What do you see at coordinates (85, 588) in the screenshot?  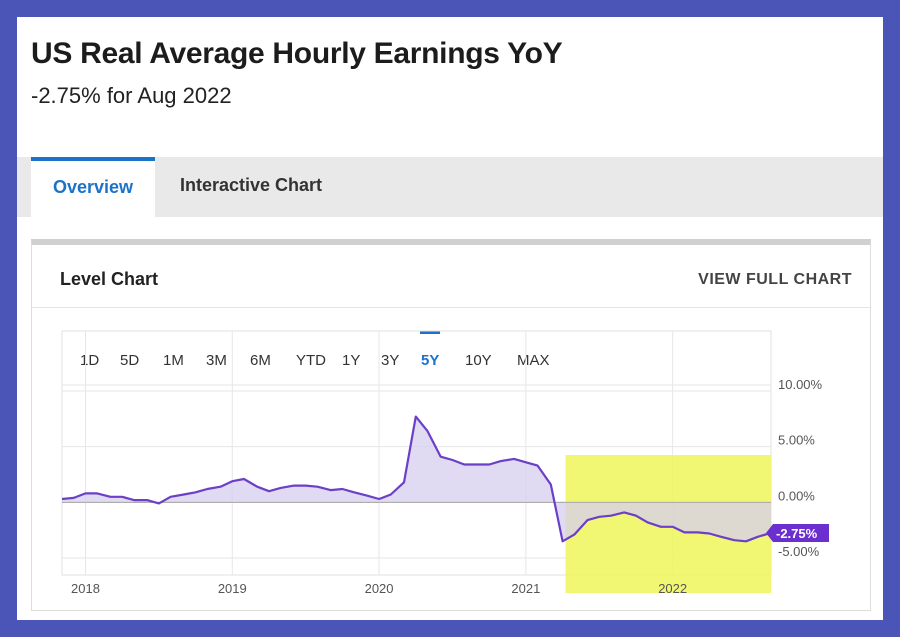 I see `x-tick-label: 2018` at bounding box center [85, 588].